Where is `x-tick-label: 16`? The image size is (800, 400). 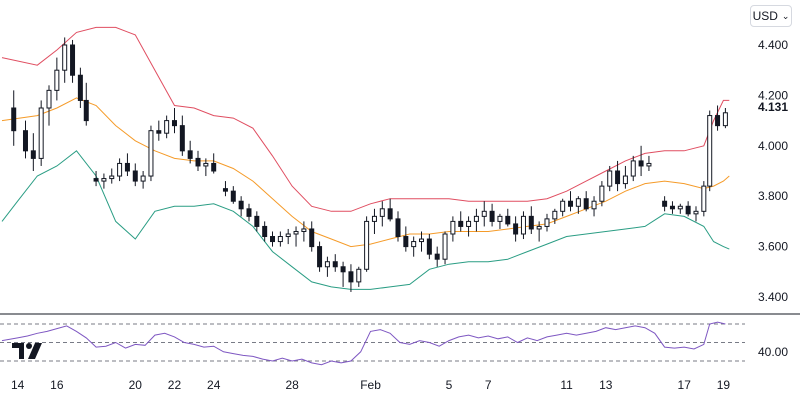 x-tick-label: 16 is located at coordinates (57, 385).